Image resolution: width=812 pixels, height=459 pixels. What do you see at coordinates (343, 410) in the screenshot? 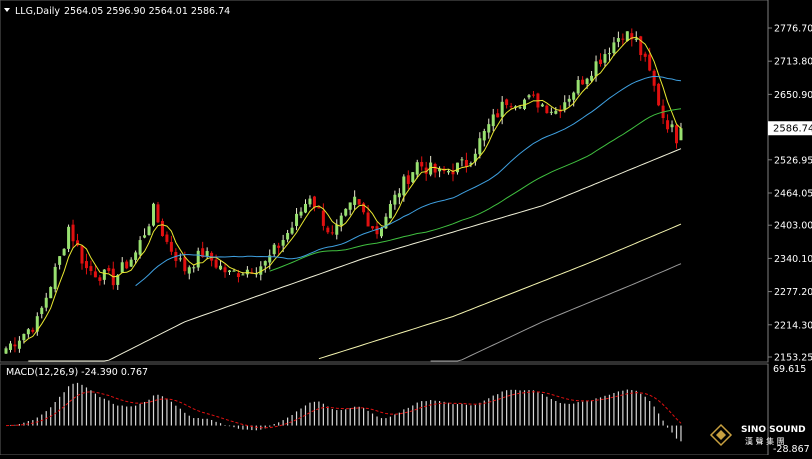
I see `macd-signal-line` at bounding box center [343, 410].